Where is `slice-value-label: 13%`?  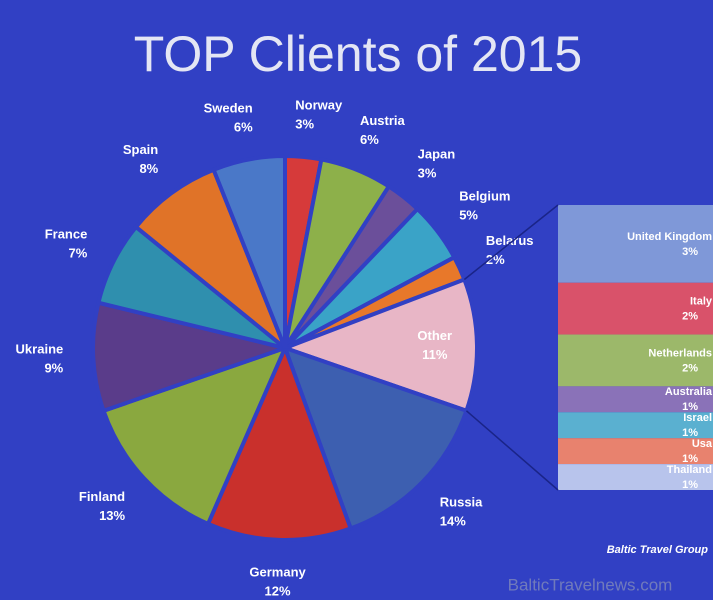
slice-value-label: 13% is located at coordinates (112, 515).